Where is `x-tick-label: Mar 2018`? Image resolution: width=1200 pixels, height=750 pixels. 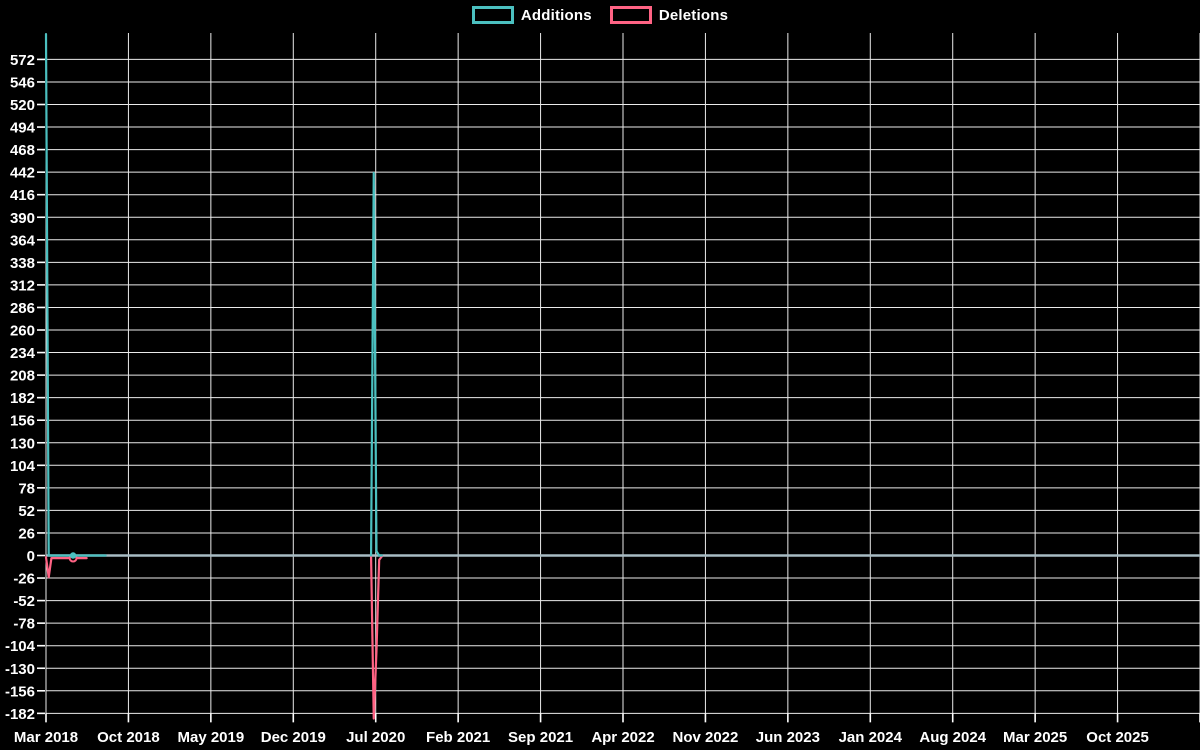
x-tick-label: Mar 2018 is located at coordinates (46, 737).